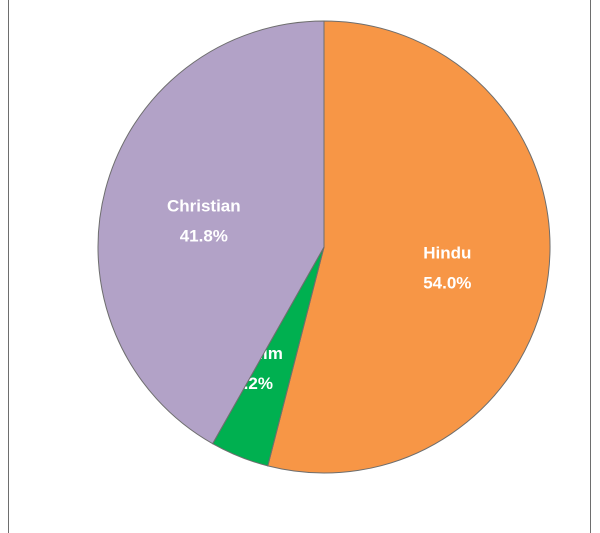 The image size is (600, 533). I want to click on slice-value-hindu: 54.0%, so click(447, 283).